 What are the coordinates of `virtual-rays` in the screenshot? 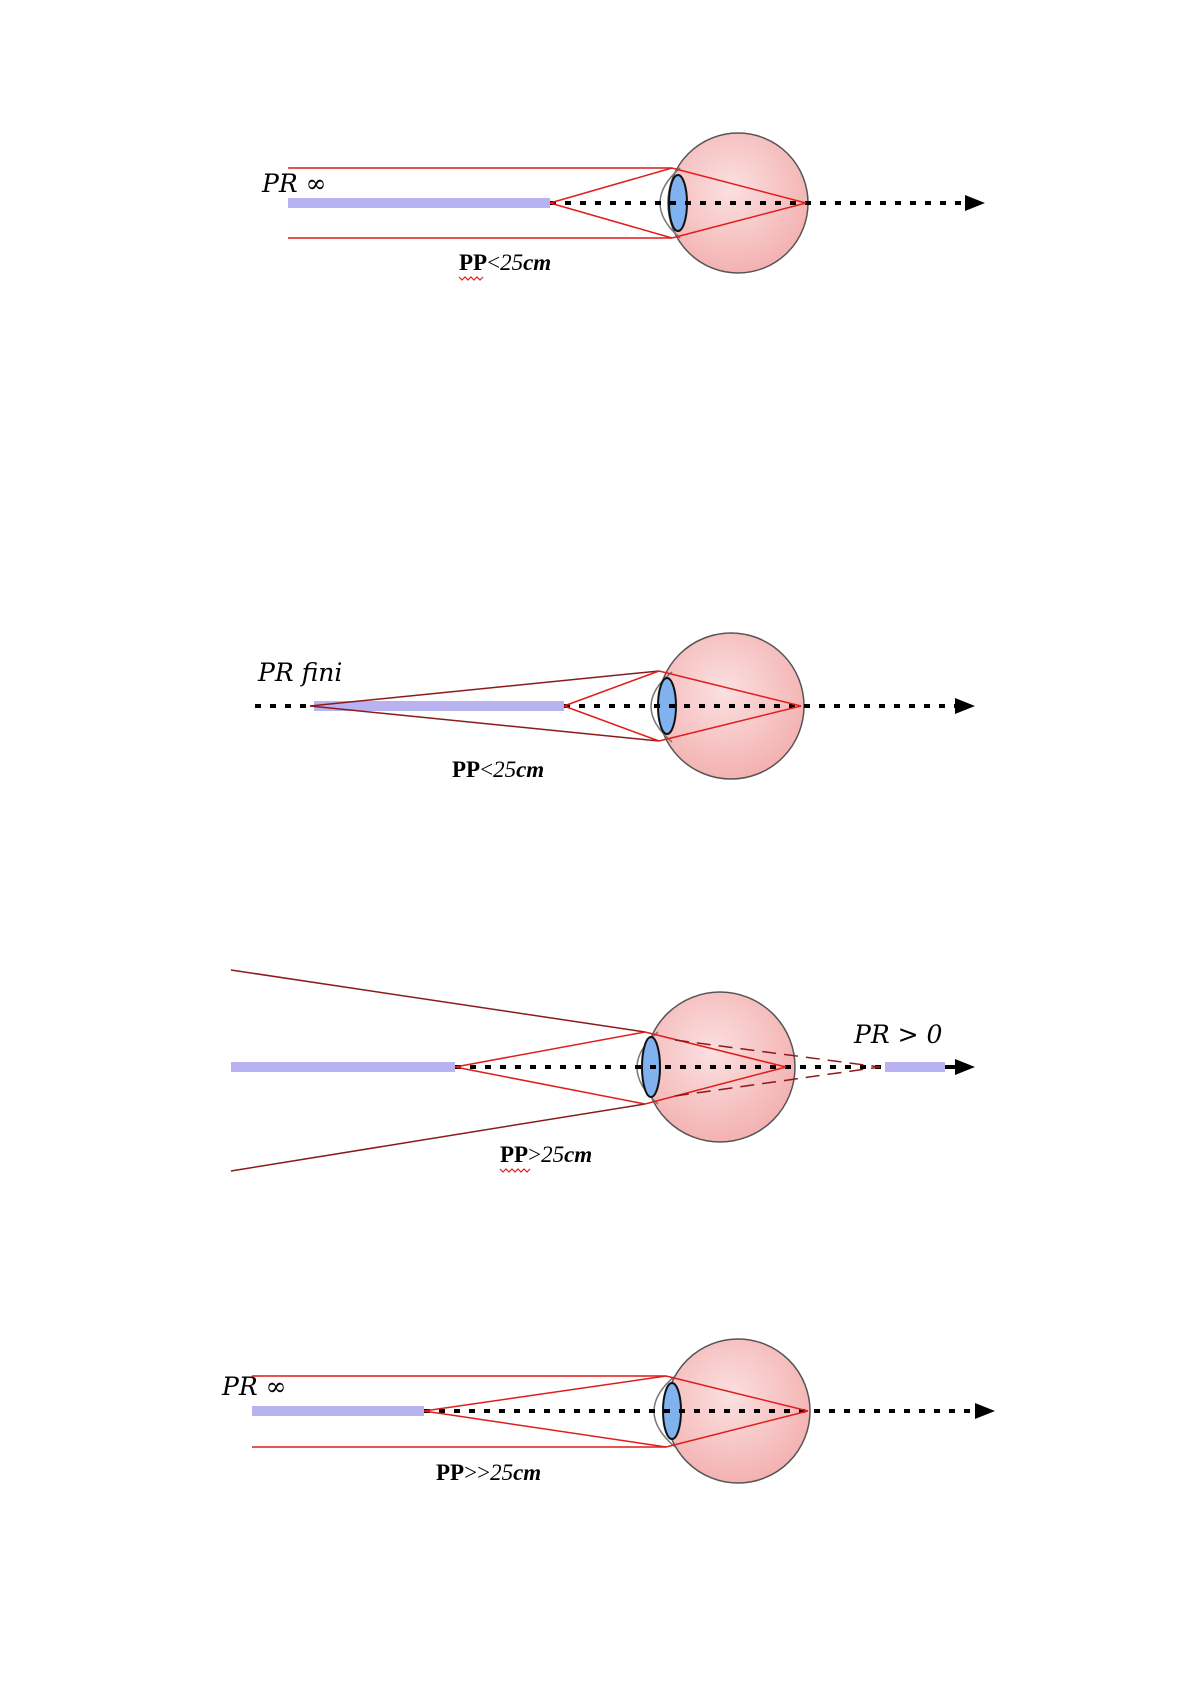 It's located at (777, 1068).